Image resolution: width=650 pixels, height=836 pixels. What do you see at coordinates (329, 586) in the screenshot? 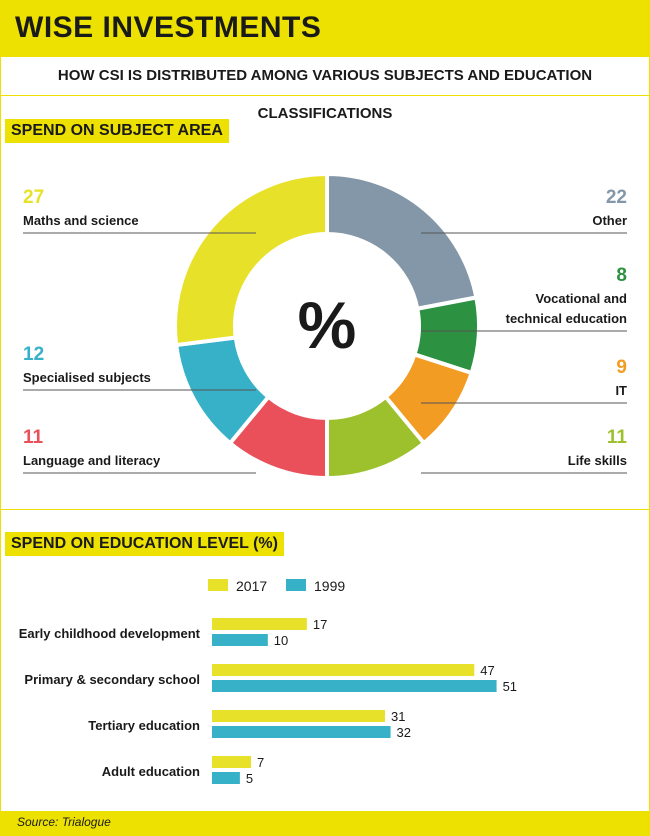
I see `legend-label-1999: 1999` at bounding box center [329, 586].